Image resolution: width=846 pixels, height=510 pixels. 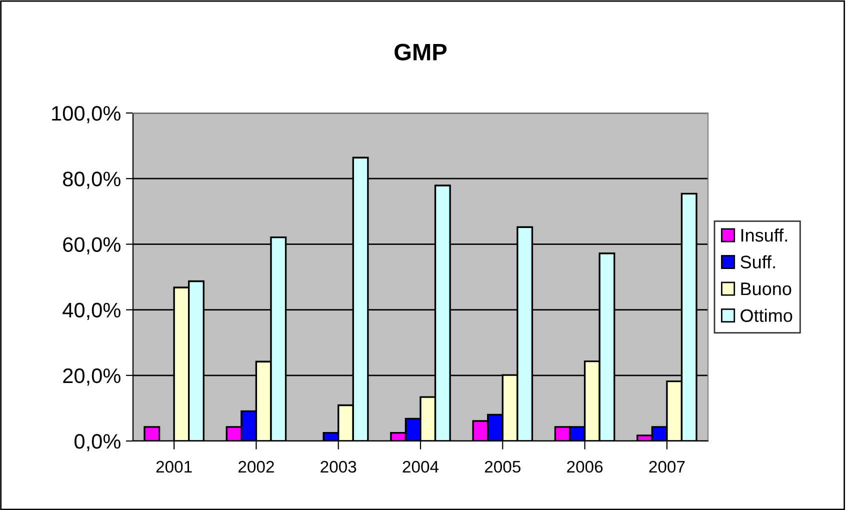 What do you see at coordinates (420, 466) in the screenshot?
I see `x-tick-label: 2004` at bounding box center [420, 466].